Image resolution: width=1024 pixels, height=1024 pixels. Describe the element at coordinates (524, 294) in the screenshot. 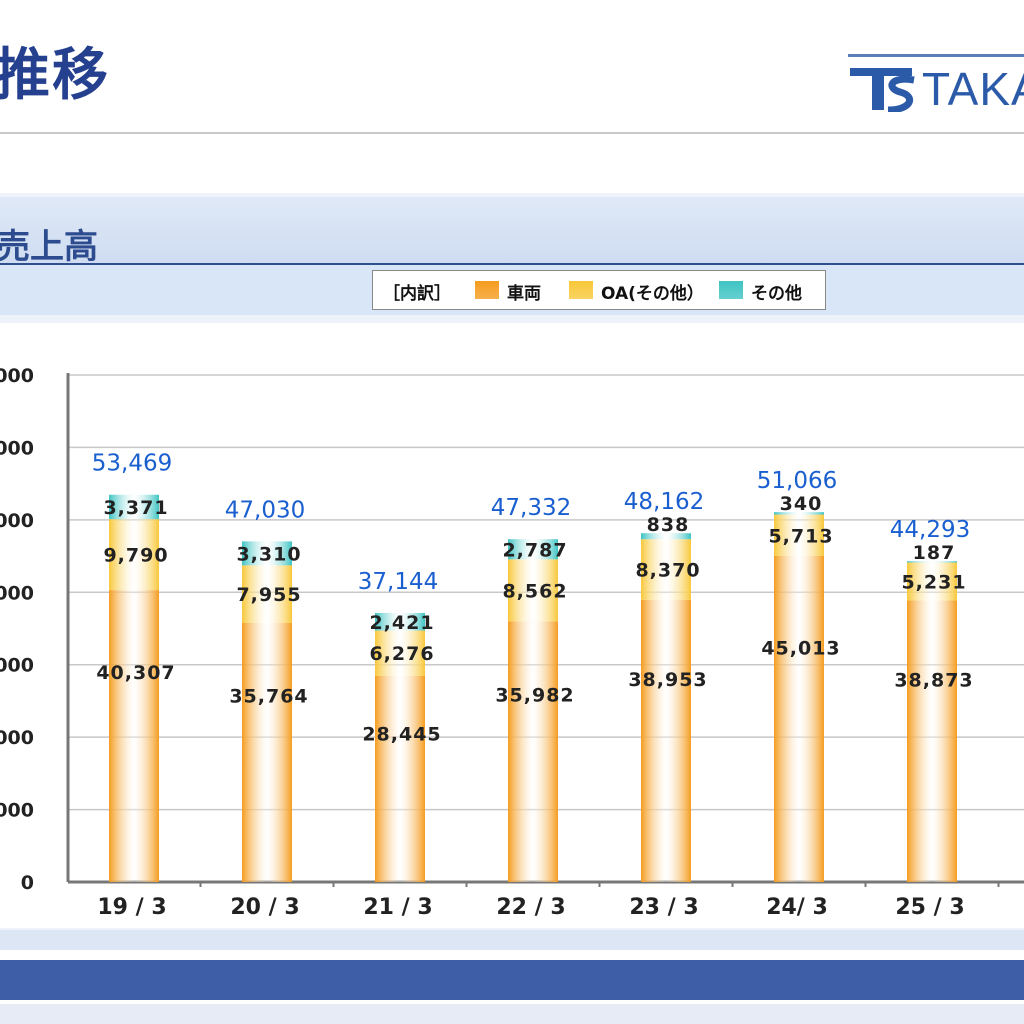

I see `legend-label-vehicle: 車両` at that location.